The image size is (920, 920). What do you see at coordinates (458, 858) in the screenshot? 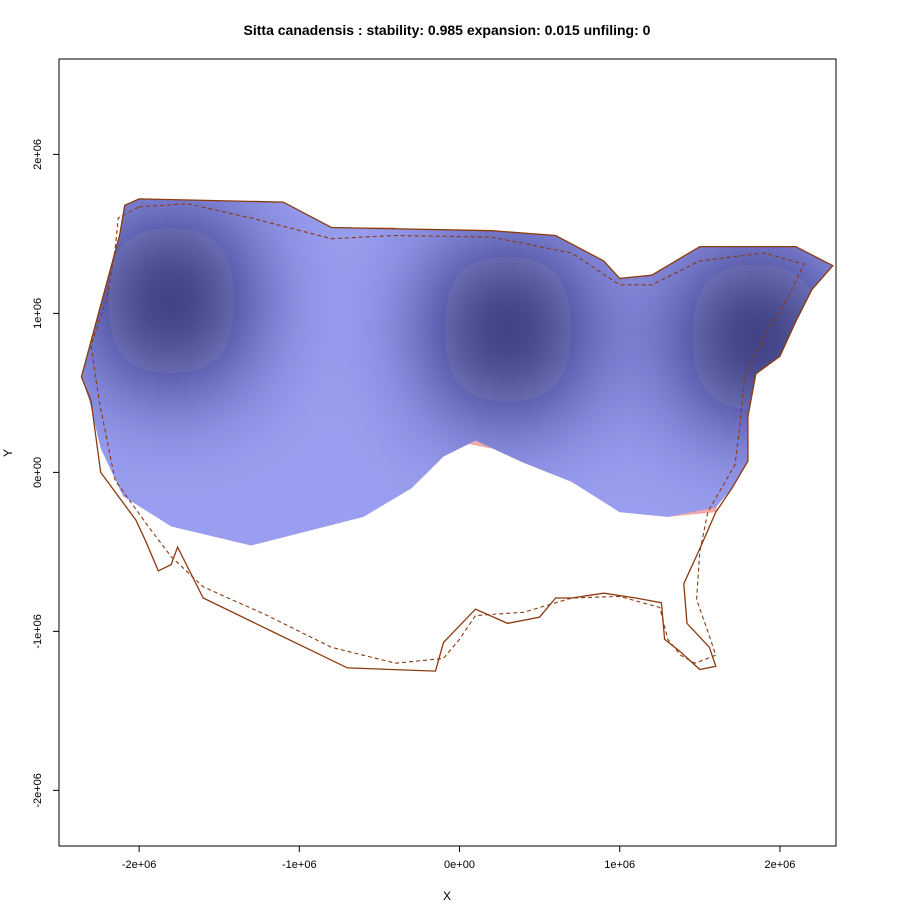
I see `x-axis: -2e+06 -1e+06 0e+00 1e+06 2e+06` at bounding box center [458, 858].